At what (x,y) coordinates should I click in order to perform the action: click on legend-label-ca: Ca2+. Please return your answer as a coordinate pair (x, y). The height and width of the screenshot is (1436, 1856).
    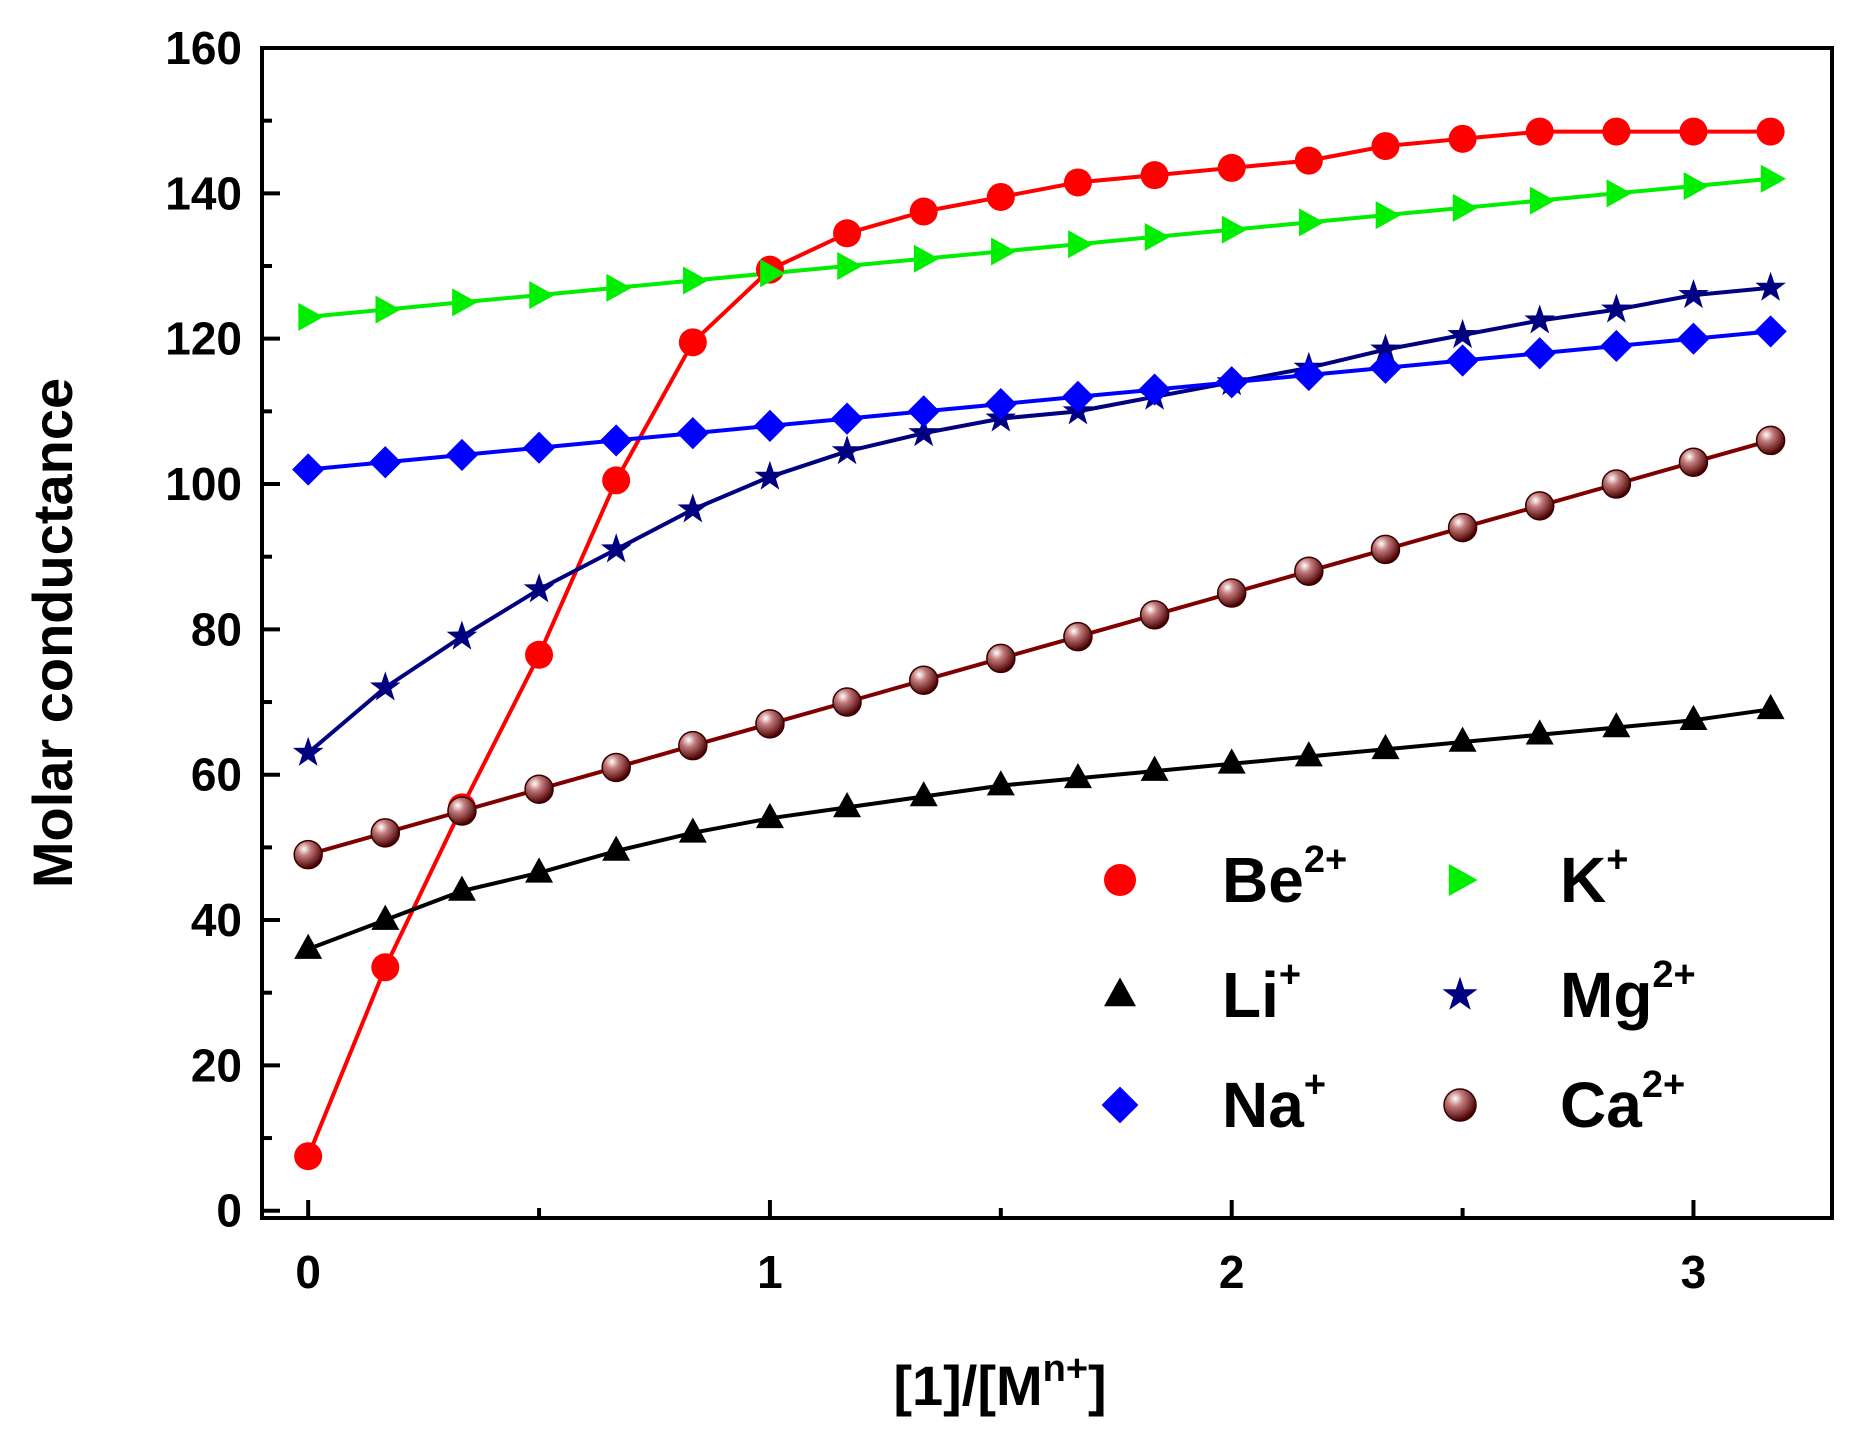
    Looking at the image, I should click on (1622, 1102).